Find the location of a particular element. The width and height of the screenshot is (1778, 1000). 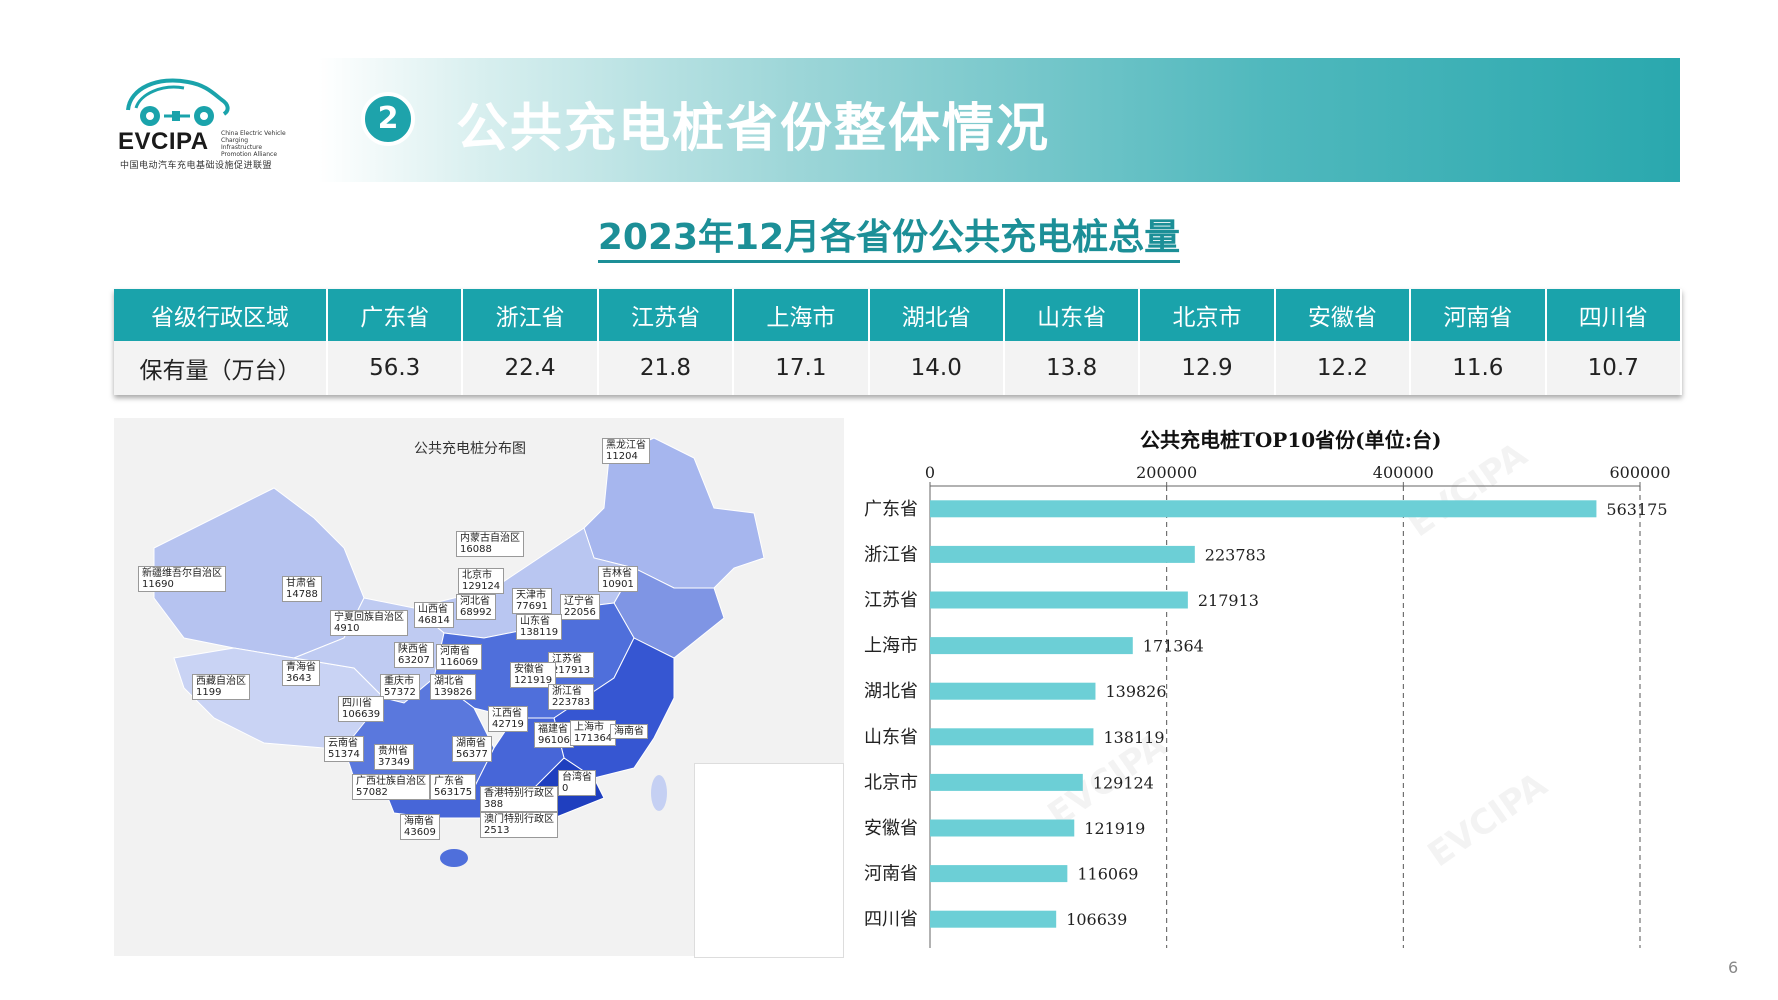

summary-value: 56.3 is located at coordinates (395, 368).